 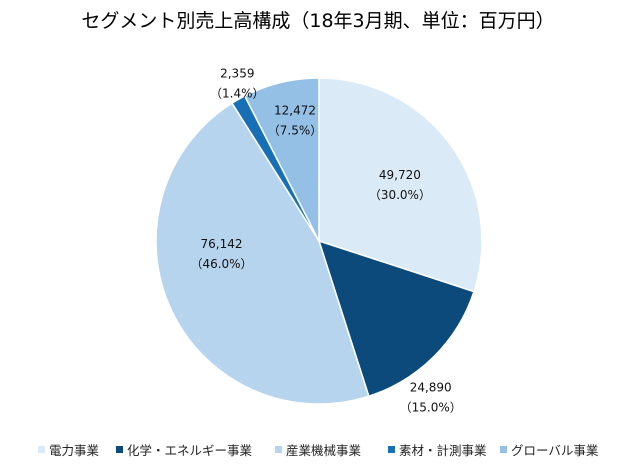 What do you see at coordinates (324, 450) in the screenshot?
I see `legend-label-3: 産業機械事業` at bounding box center [324, 450].